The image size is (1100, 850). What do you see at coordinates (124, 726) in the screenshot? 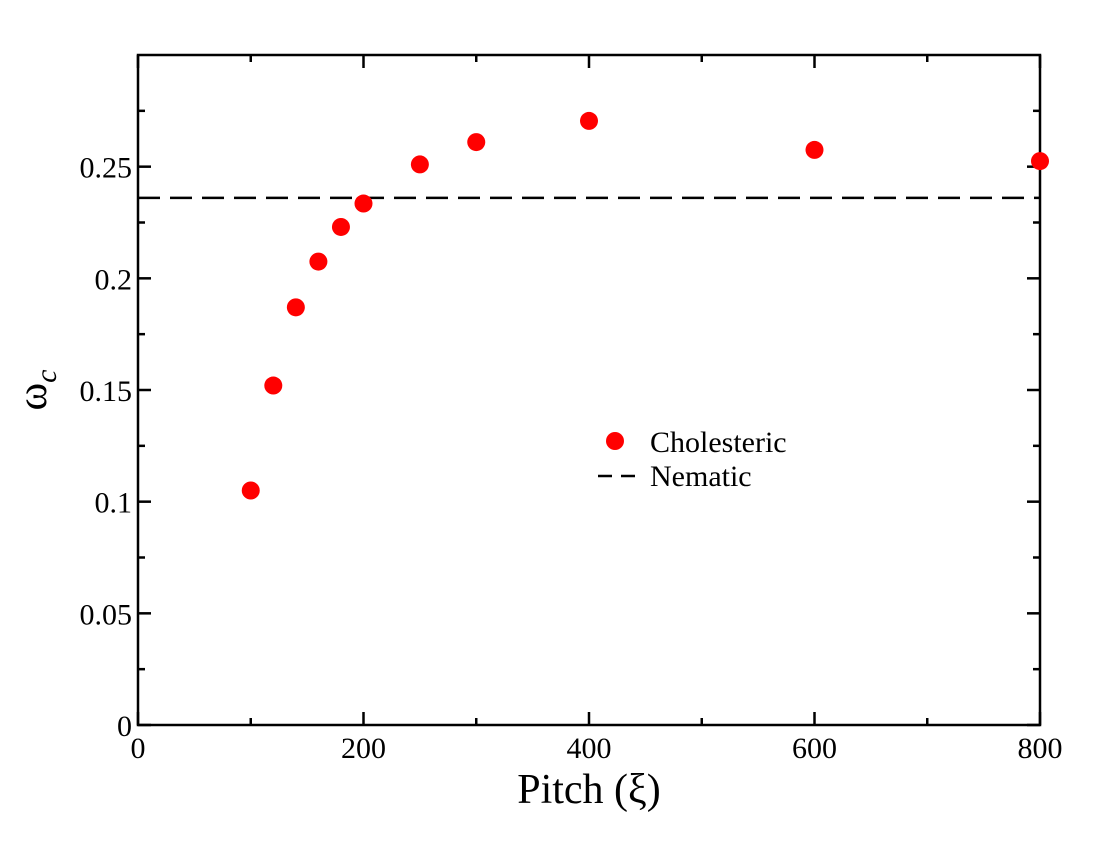
I see `y-tick-label: 0` at bounding box center [124, 726].